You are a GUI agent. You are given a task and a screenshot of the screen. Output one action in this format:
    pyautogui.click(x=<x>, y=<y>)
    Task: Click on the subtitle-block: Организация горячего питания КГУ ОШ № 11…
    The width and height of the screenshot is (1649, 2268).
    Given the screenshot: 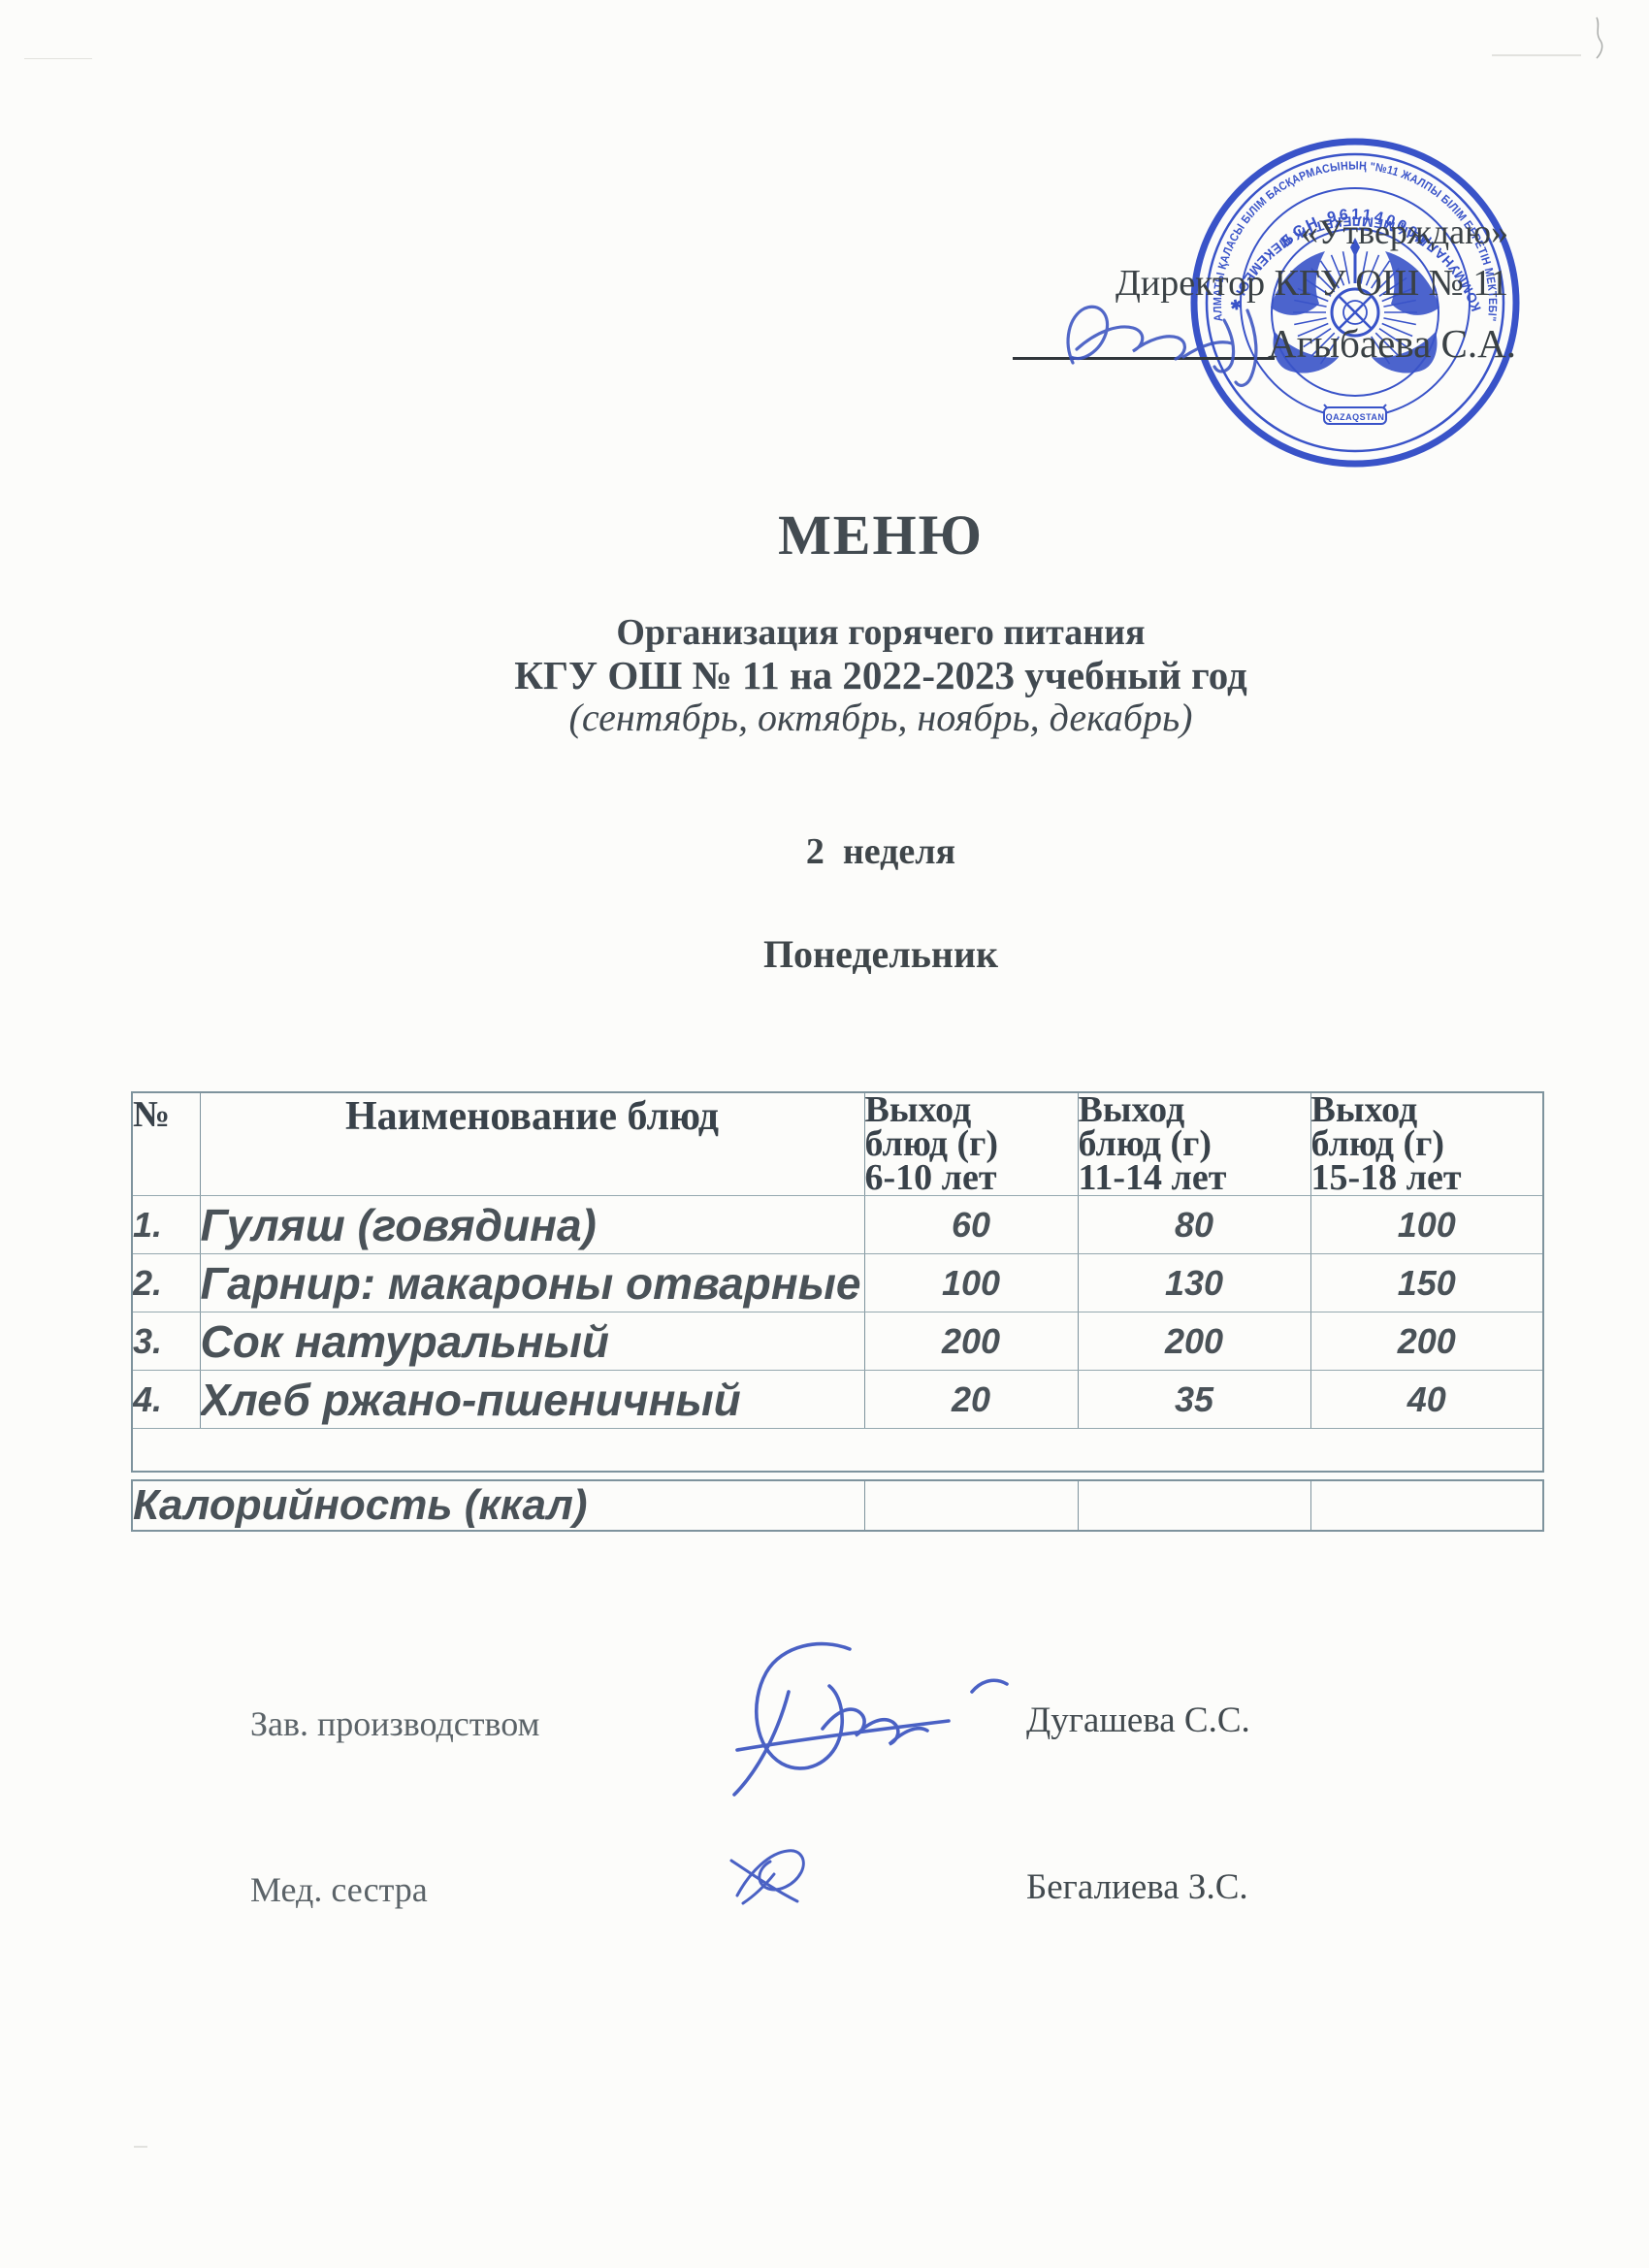 What is the action you would take?
    pyautogui.click(x=881, y=675)
    